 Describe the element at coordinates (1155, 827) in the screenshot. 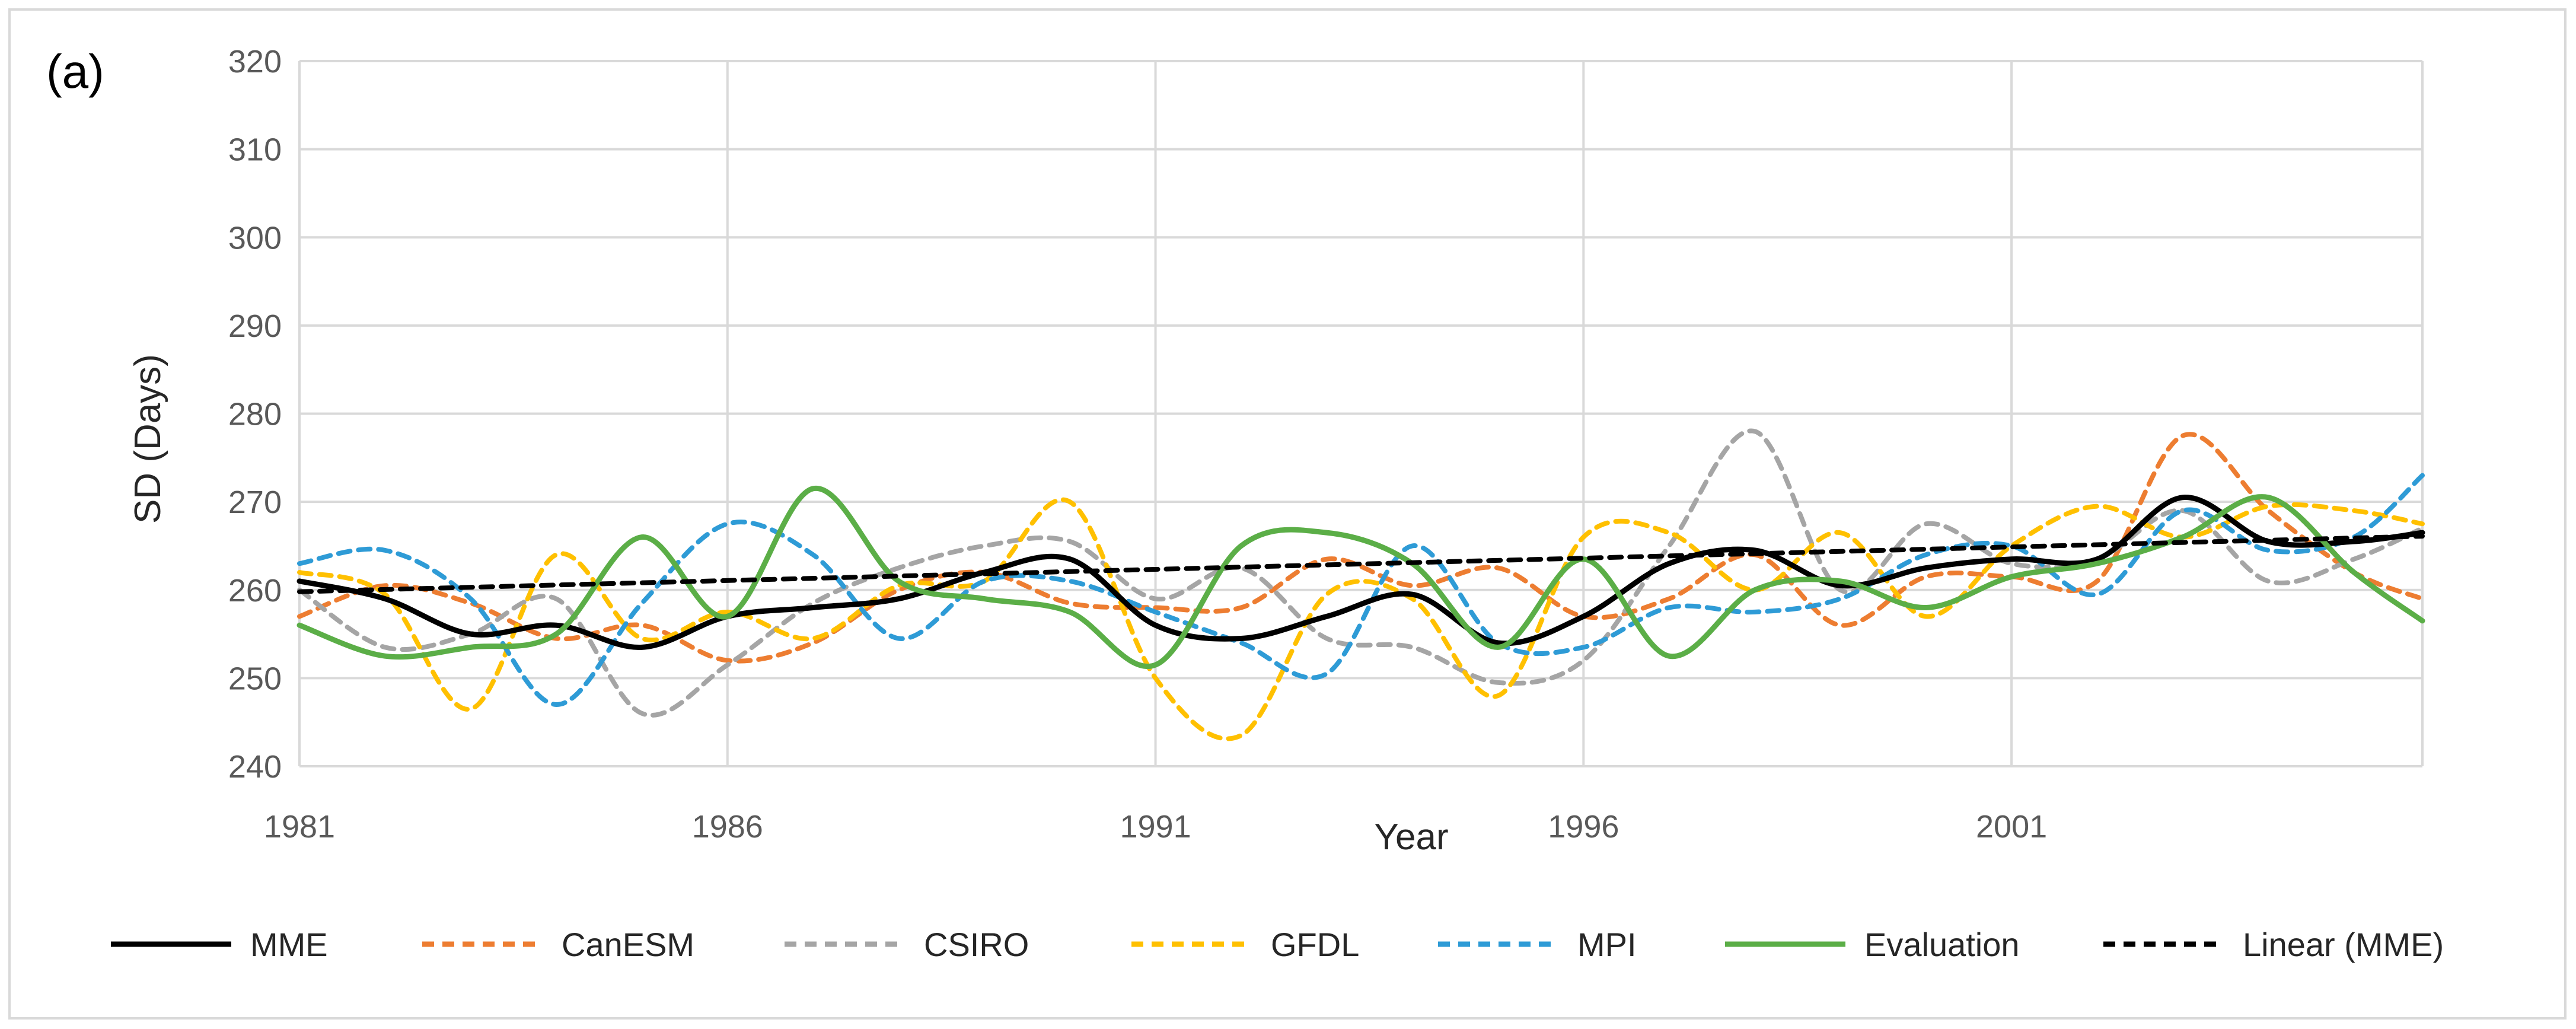

I see `x-tick-label: 1991` at that location.